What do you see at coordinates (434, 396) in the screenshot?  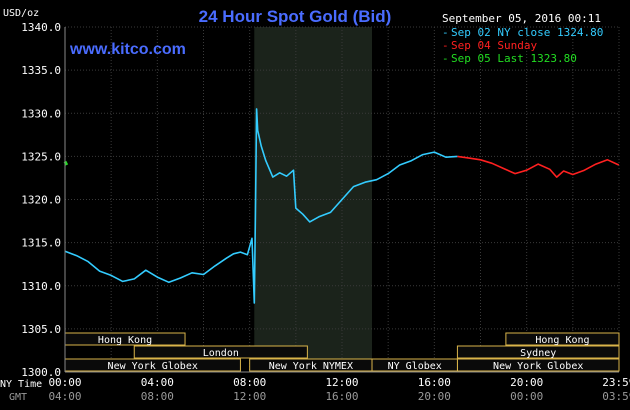 I see `x-tick-label-gmt: 20:00` at bounding box center [434, 396].